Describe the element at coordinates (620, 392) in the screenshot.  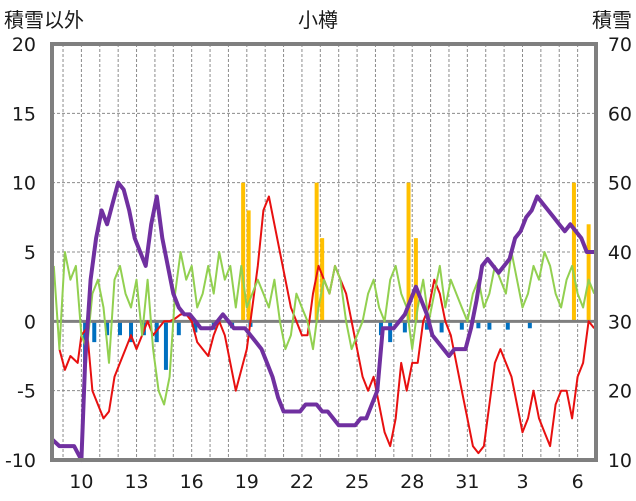
I see `right-tick-label: 20` at that location.